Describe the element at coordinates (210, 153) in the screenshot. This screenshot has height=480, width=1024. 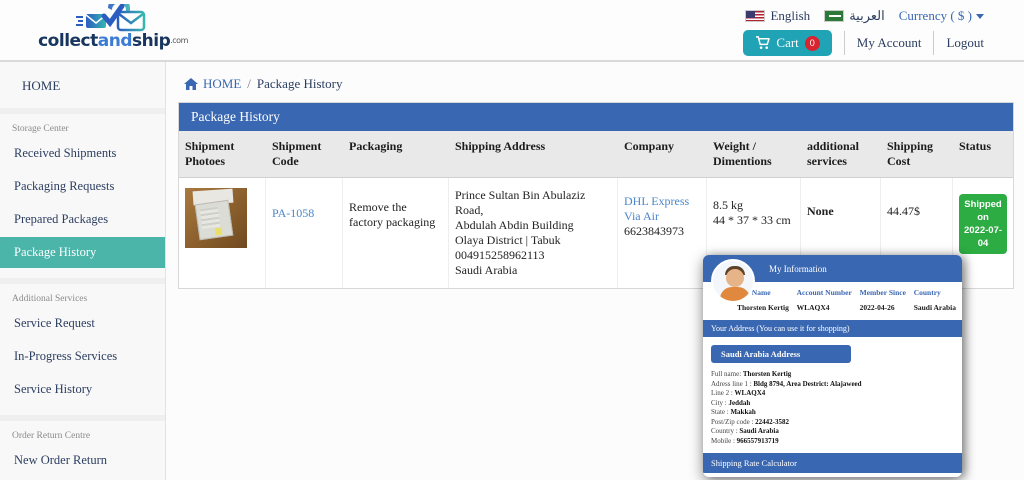
I see `col-shipment-photos: Shipment Photoes` at that location.